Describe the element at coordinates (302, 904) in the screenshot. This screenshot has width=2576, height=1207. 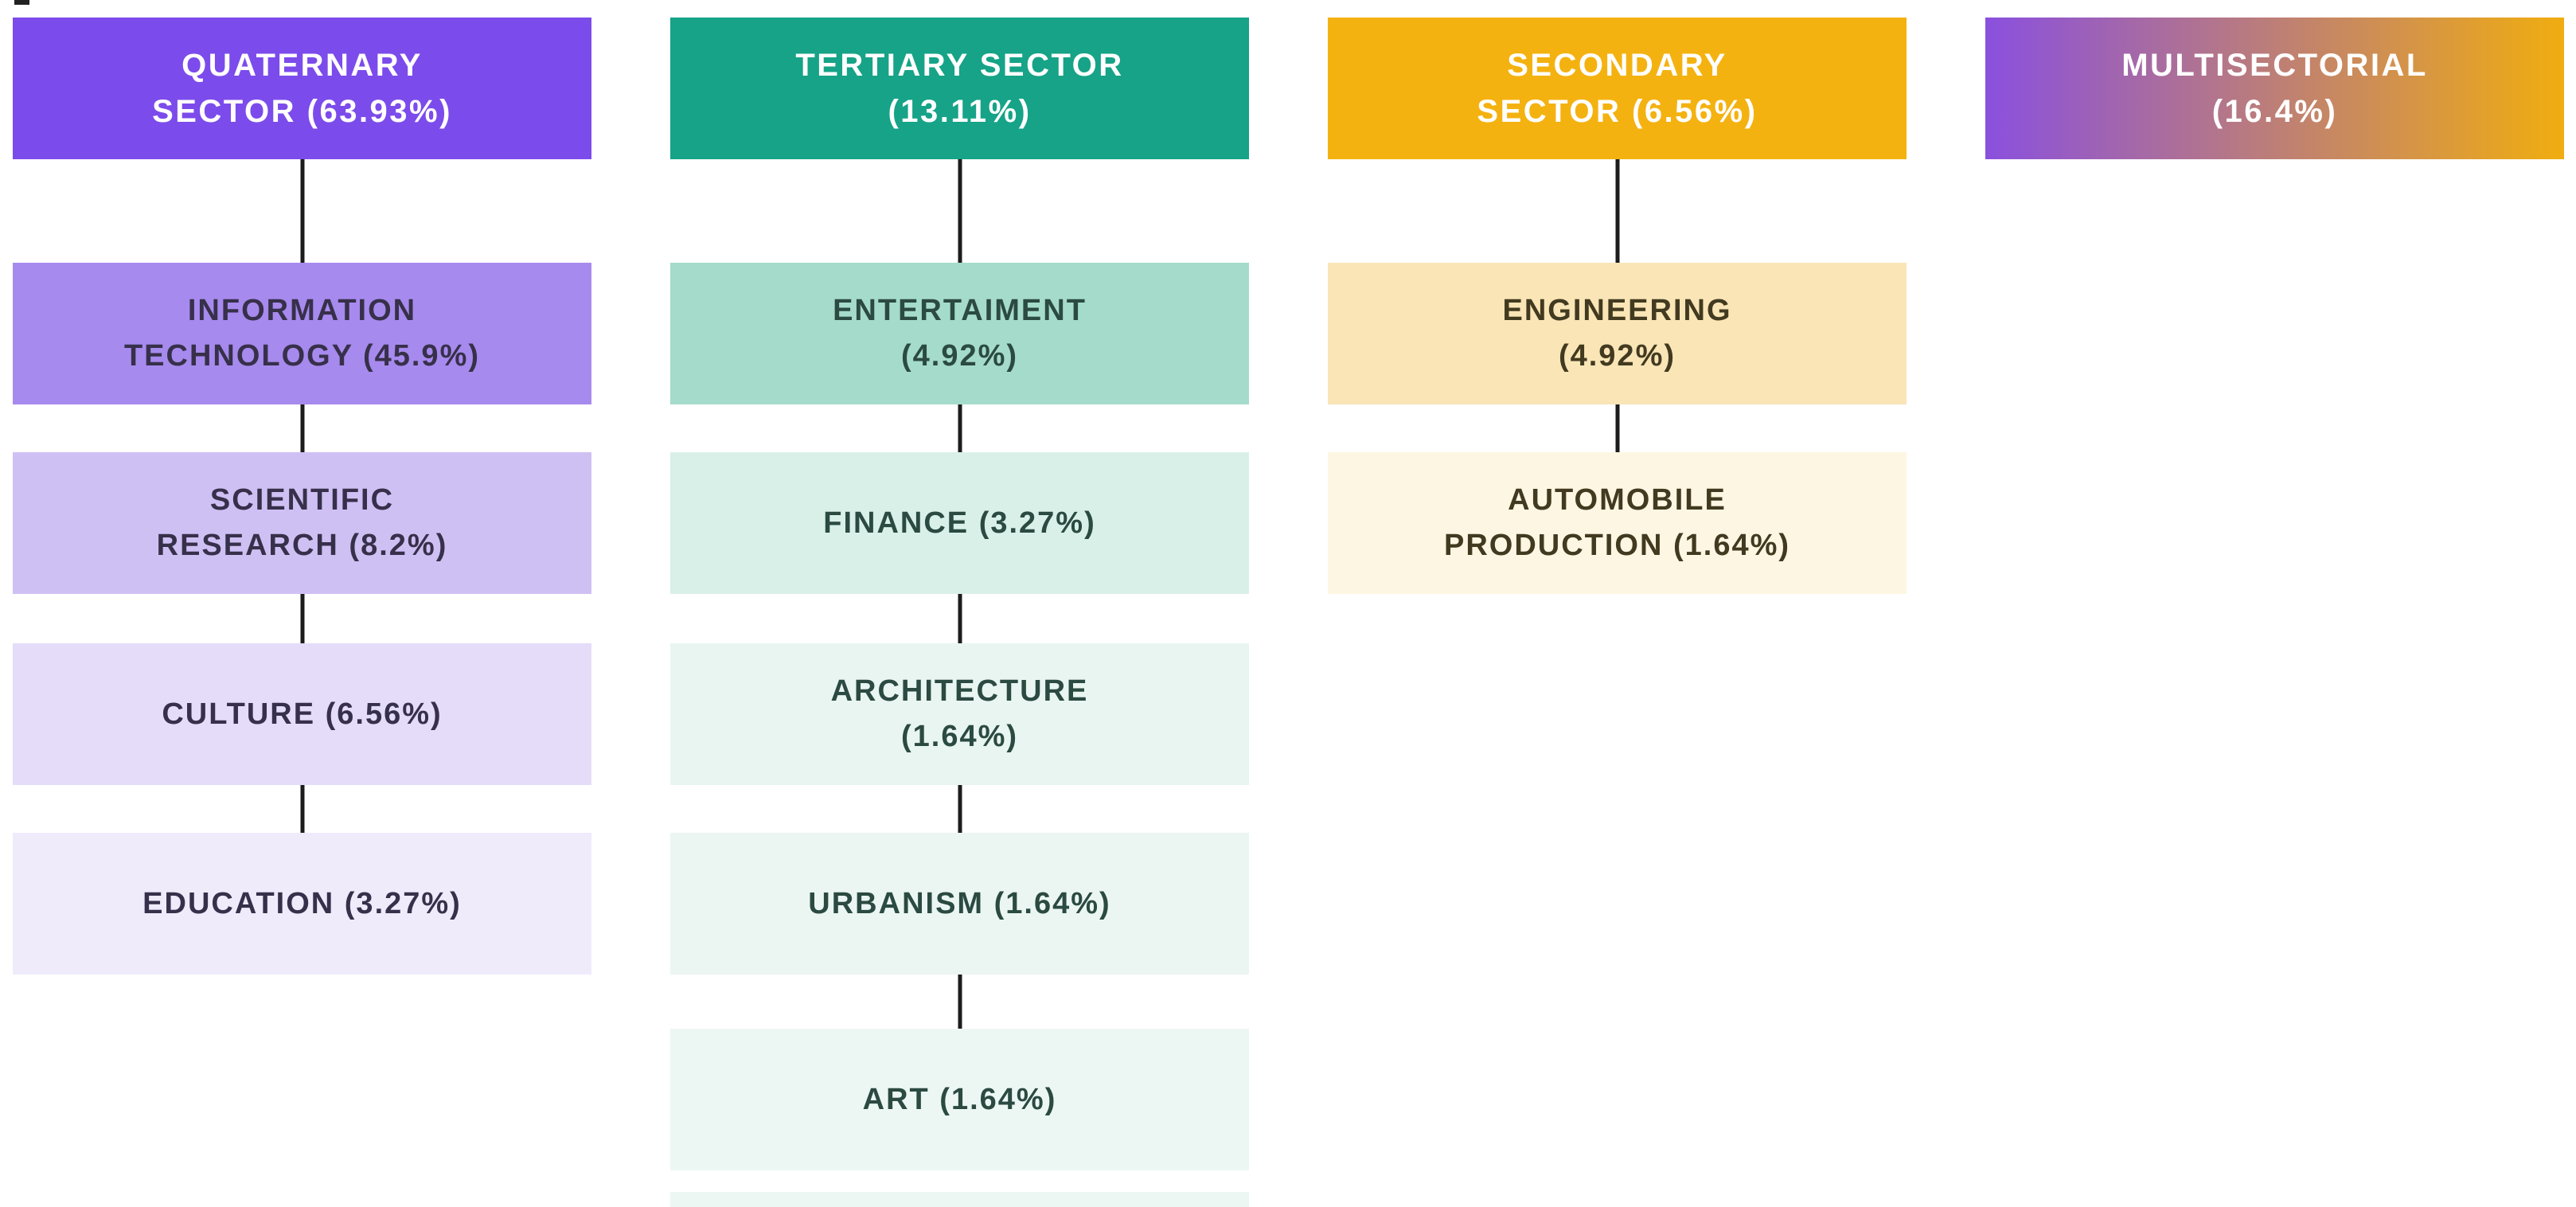
I see `node-education: EDUCATION (3.27%)` at that location.